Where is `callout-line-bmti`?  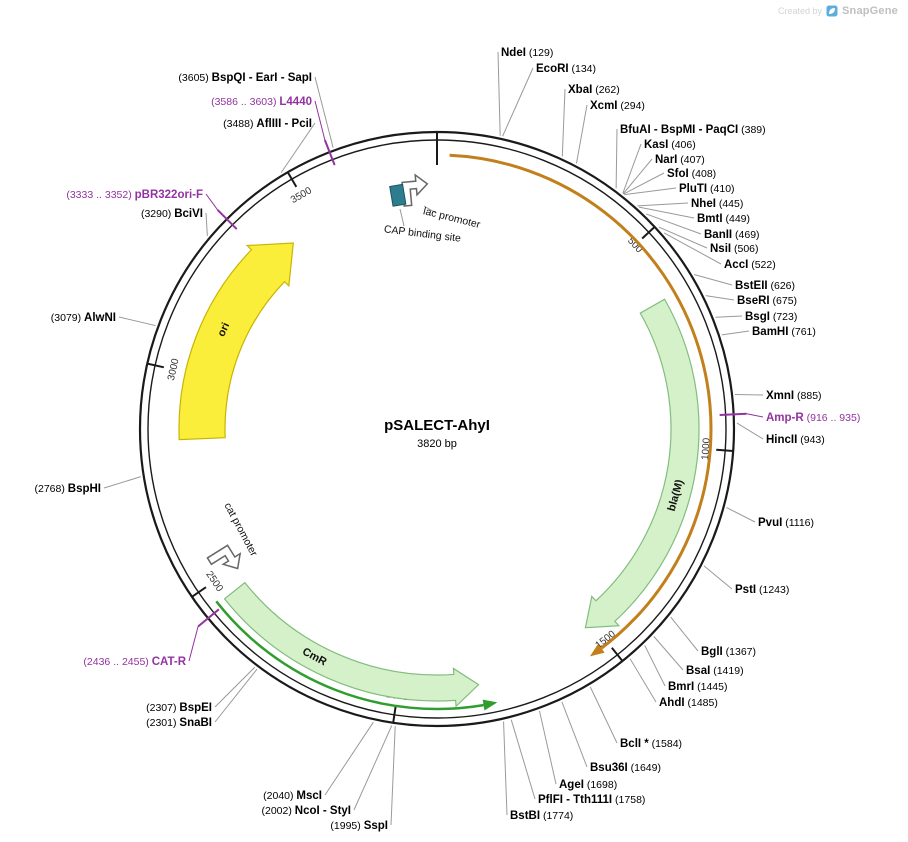 callout-line-bmti is located at coordinates (666, 212).